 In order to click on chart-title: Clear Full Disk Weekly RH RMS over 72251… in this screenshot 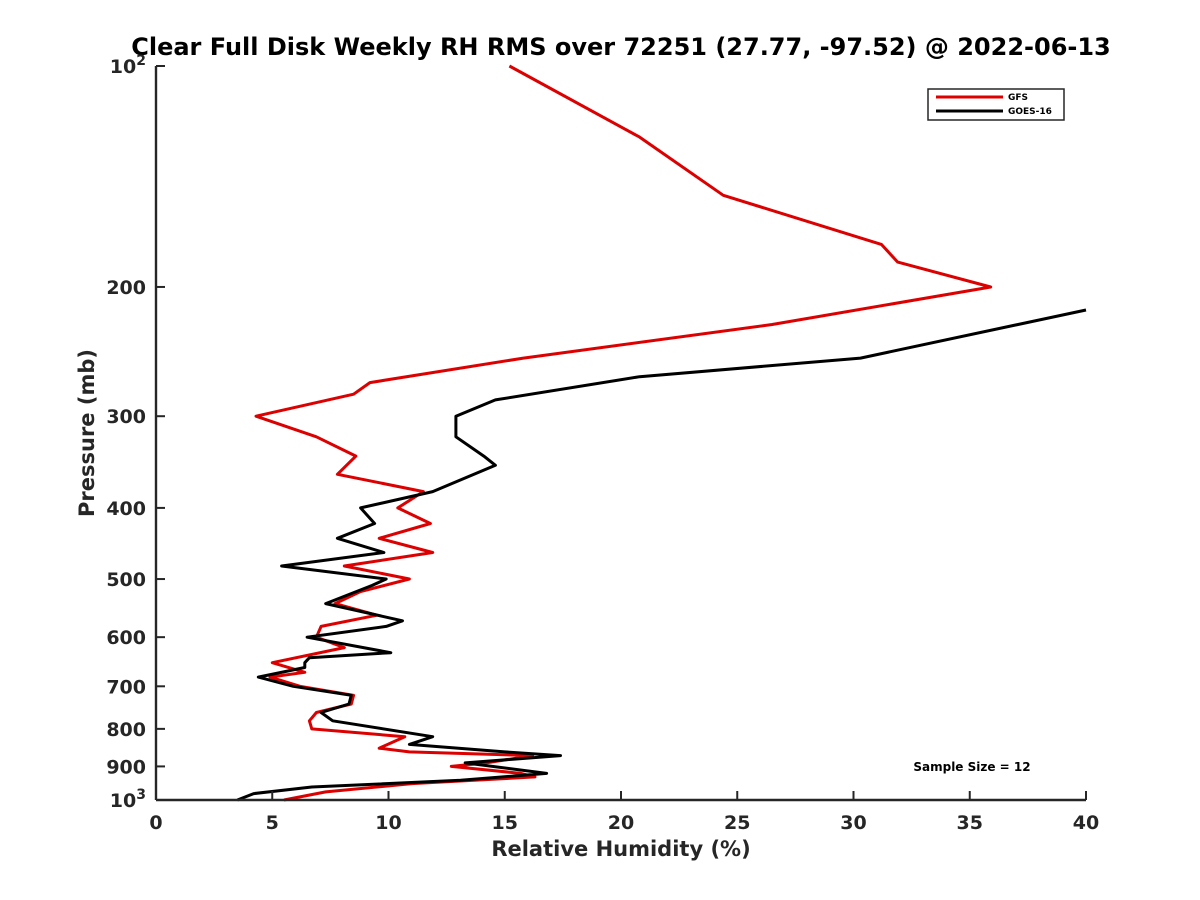, I will do `click(621, 47)`.